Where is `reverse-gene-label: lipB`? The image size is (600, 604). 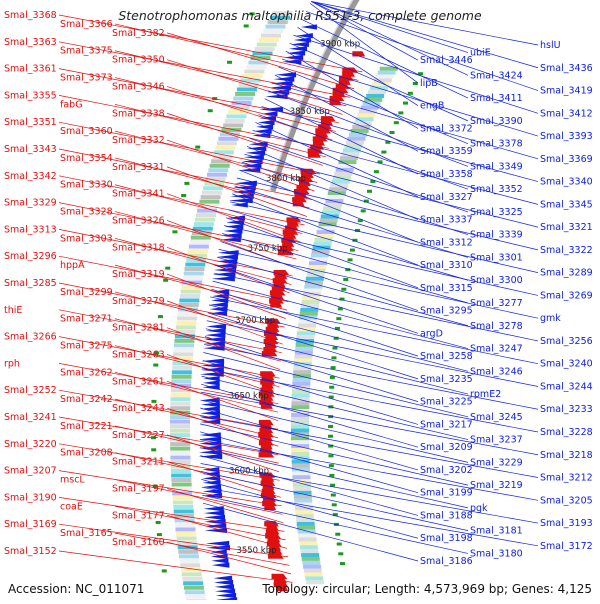 reverse-gene-label: lipB is located at coordinates (429, 83).